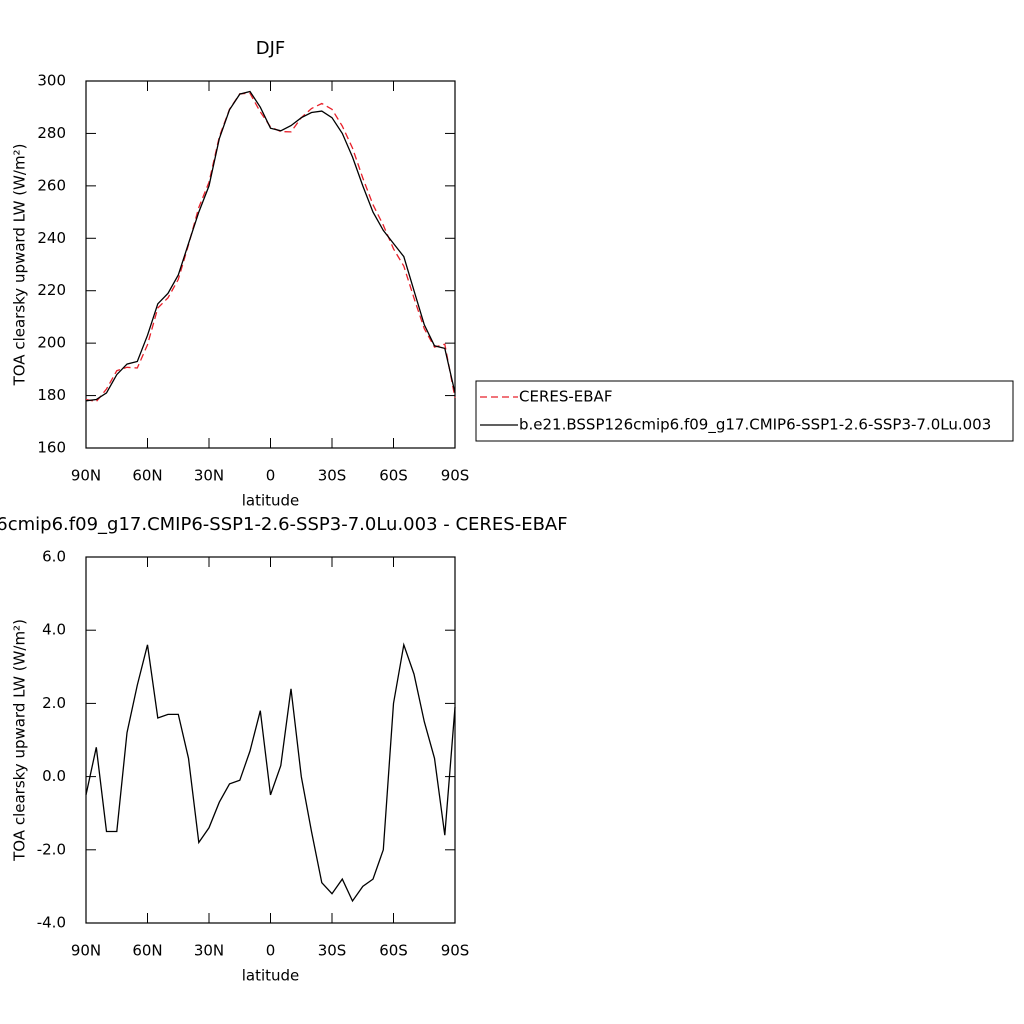 This screenshot has height=1024, width=1024. What do you see at coordinates (565, 397) in the screenshot?
I see `legend-label: CERES-EBAF` at bounding box center [565, 397].